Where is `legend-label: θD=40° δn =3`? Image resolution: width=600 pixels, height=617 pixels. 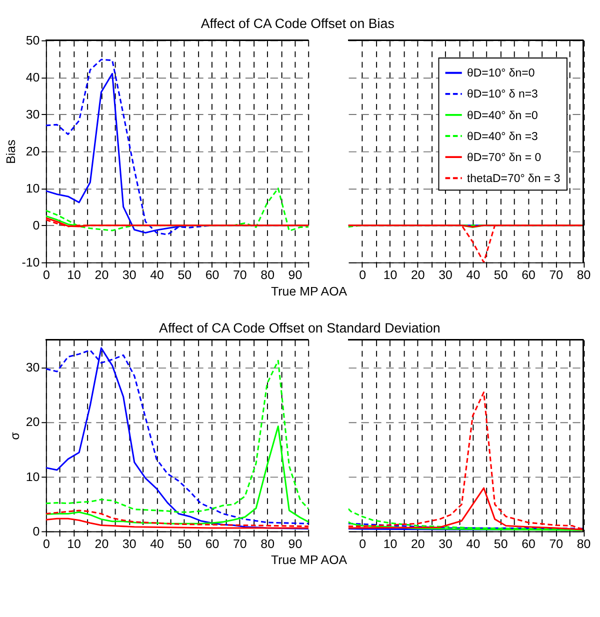
legend-label: θD=40° δn =3 is located at coordinates (502, 136).